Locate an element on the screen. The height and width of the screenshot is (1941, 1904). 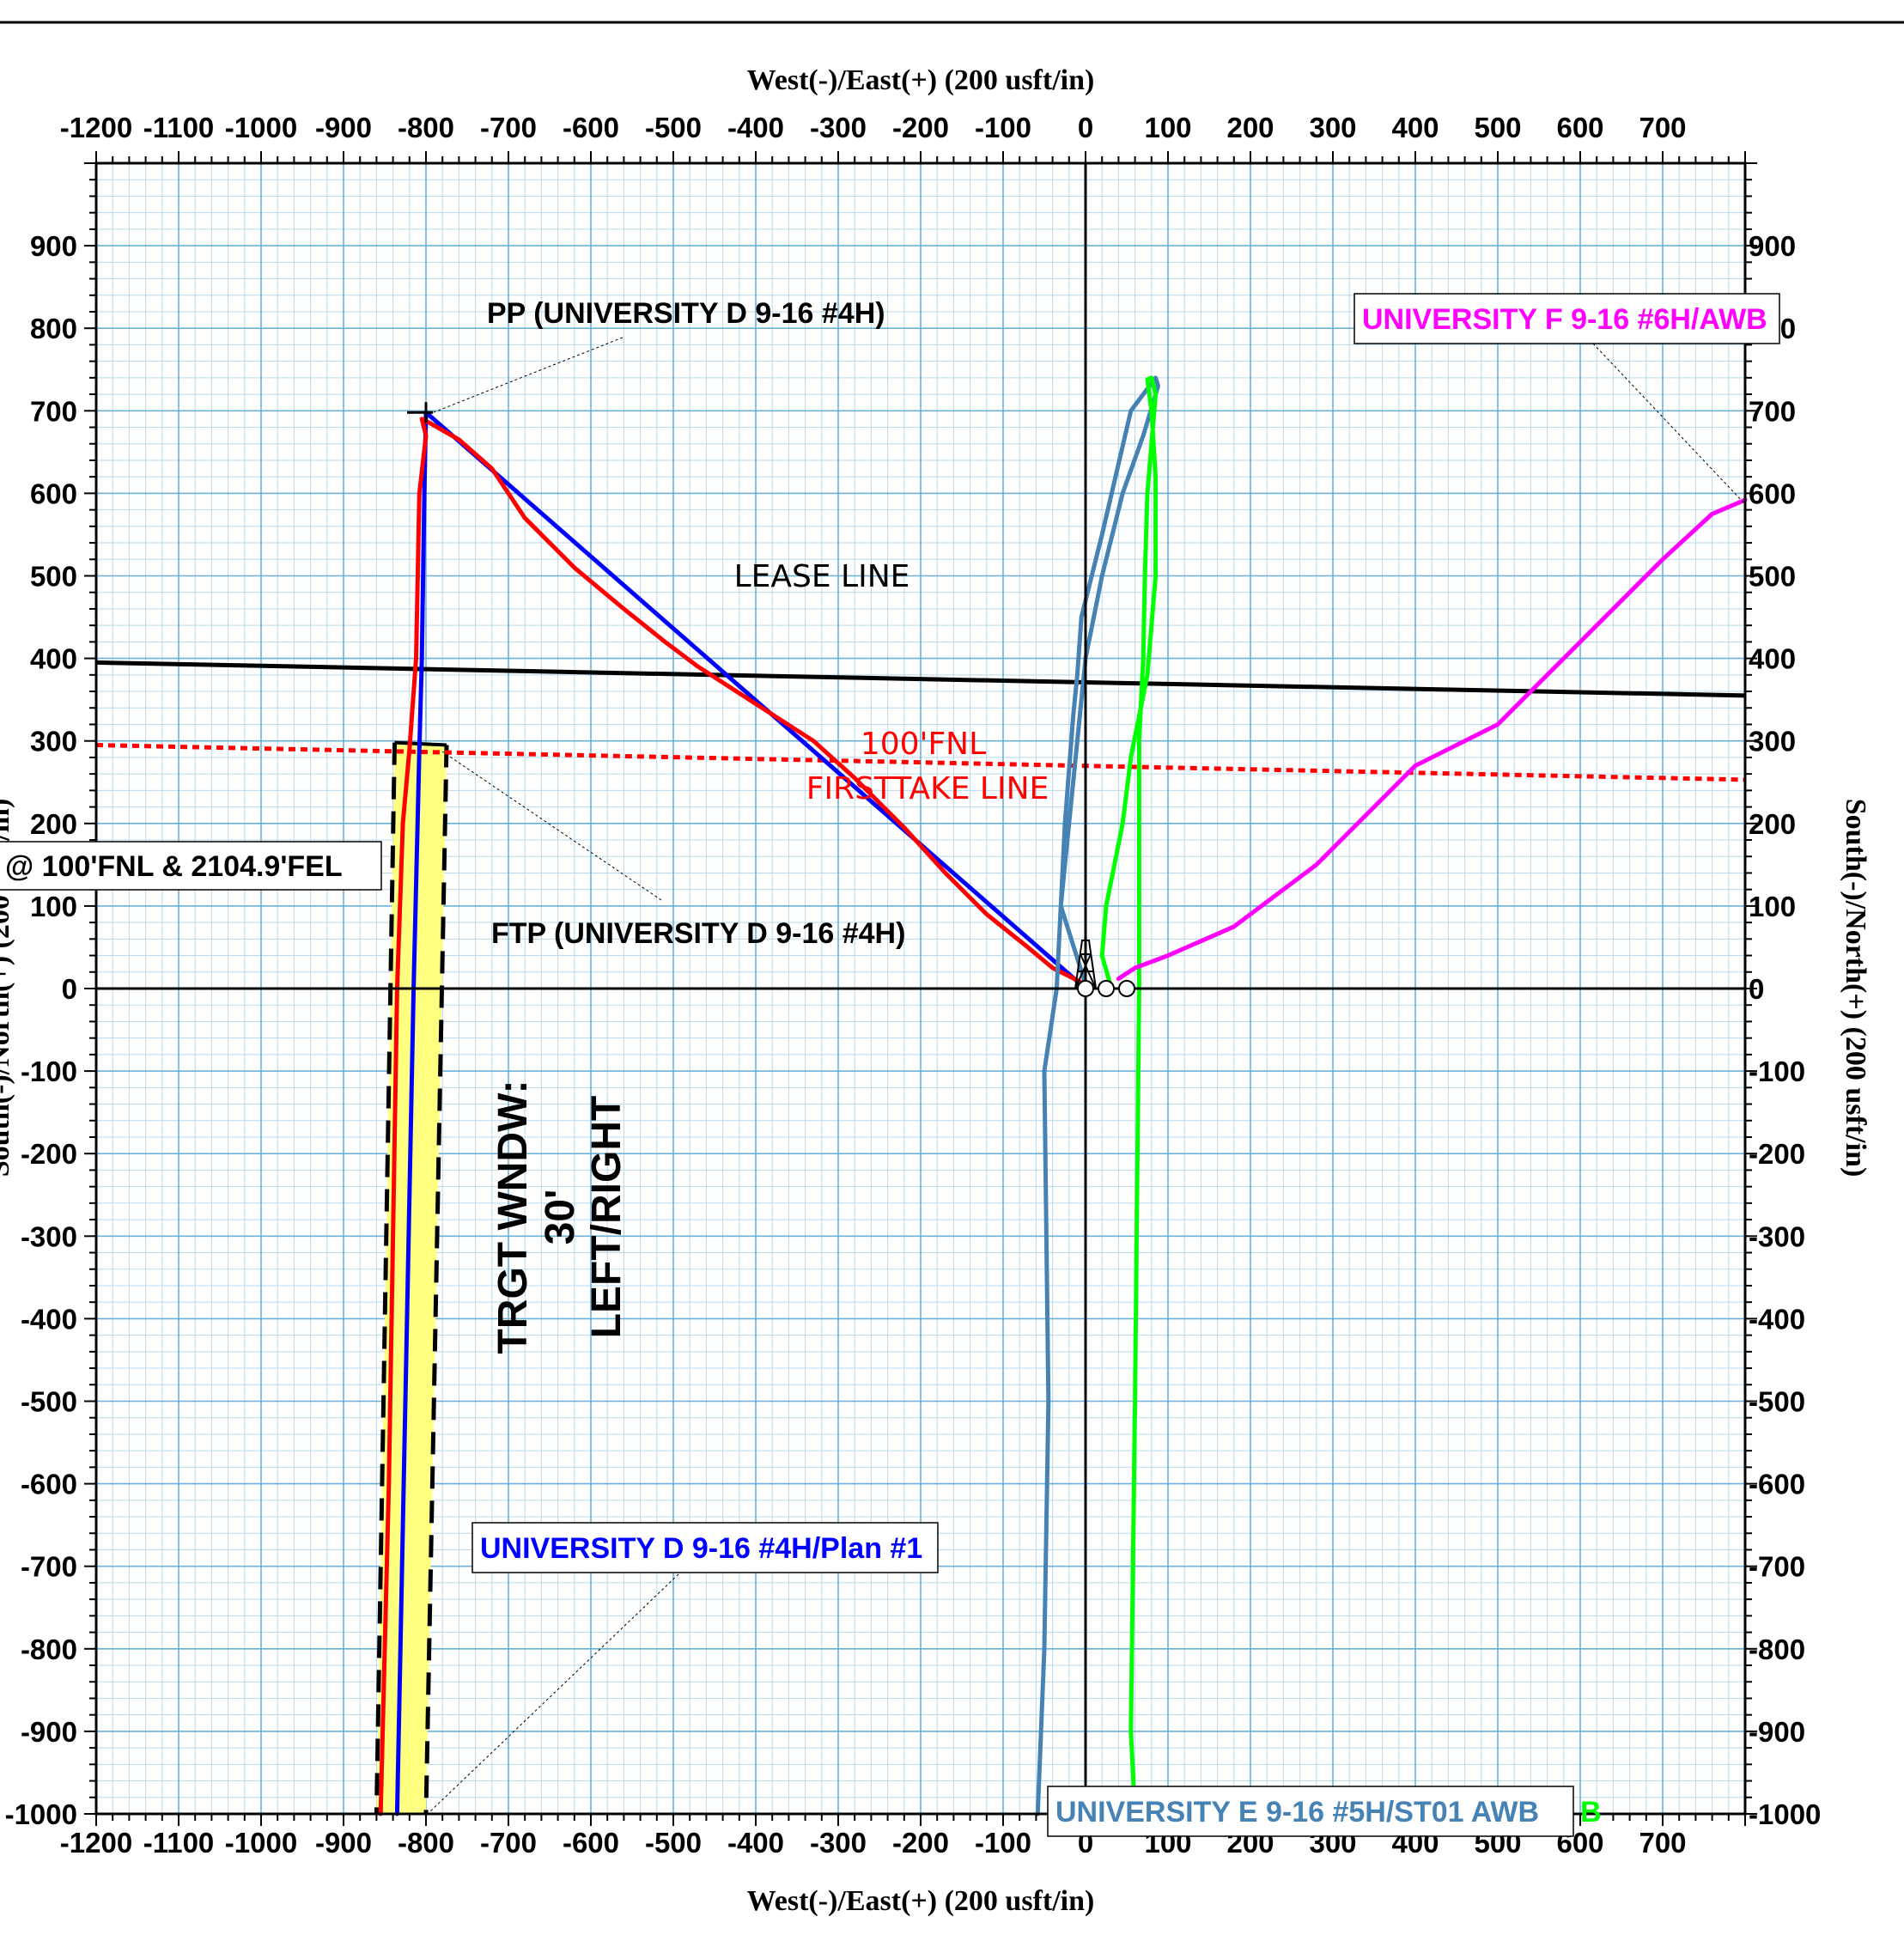
x-tick-label-top: -700 is located at coordinates (509, 127).